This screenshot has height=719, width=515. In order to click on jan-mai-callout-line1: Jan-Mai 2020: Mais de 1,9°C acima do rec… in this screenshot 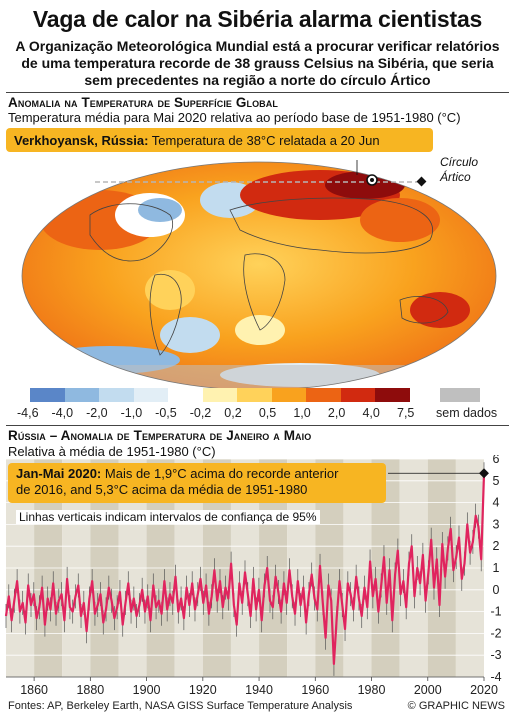, I will do `click(197, 474)`.